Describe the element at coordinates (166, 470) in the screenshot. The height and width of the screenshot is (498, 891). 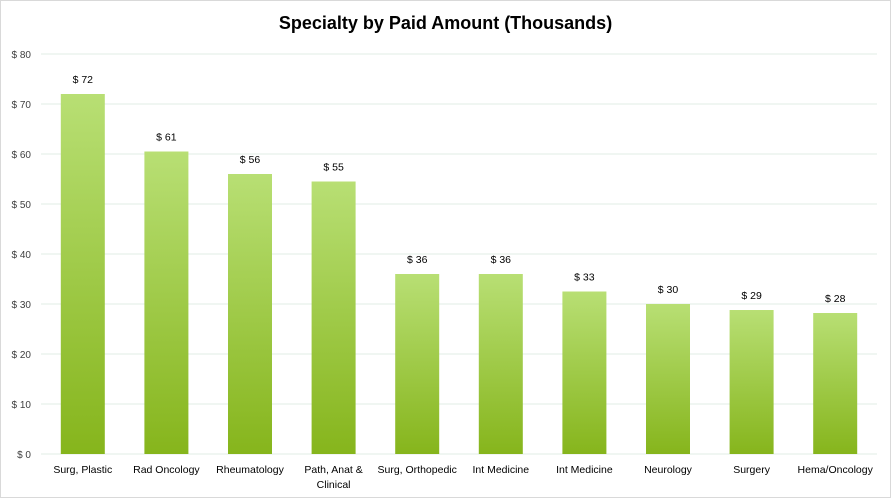
I see `category-label: Rad Oncology` at that location.